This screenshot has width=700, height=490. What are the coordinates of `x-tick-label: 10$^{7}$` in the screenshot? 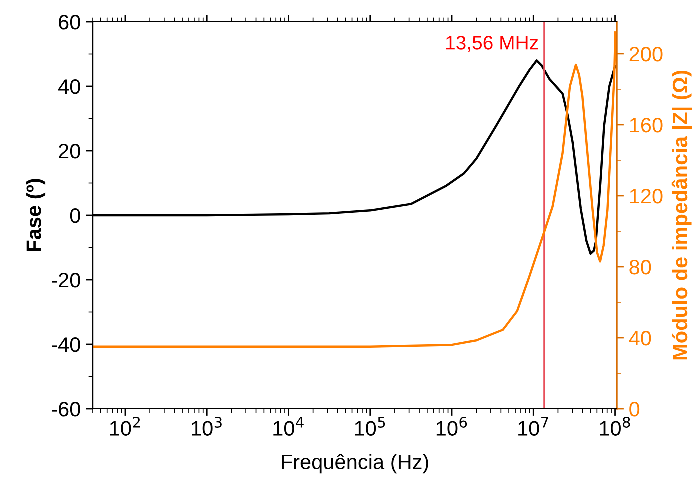 It's located at (533, 426).